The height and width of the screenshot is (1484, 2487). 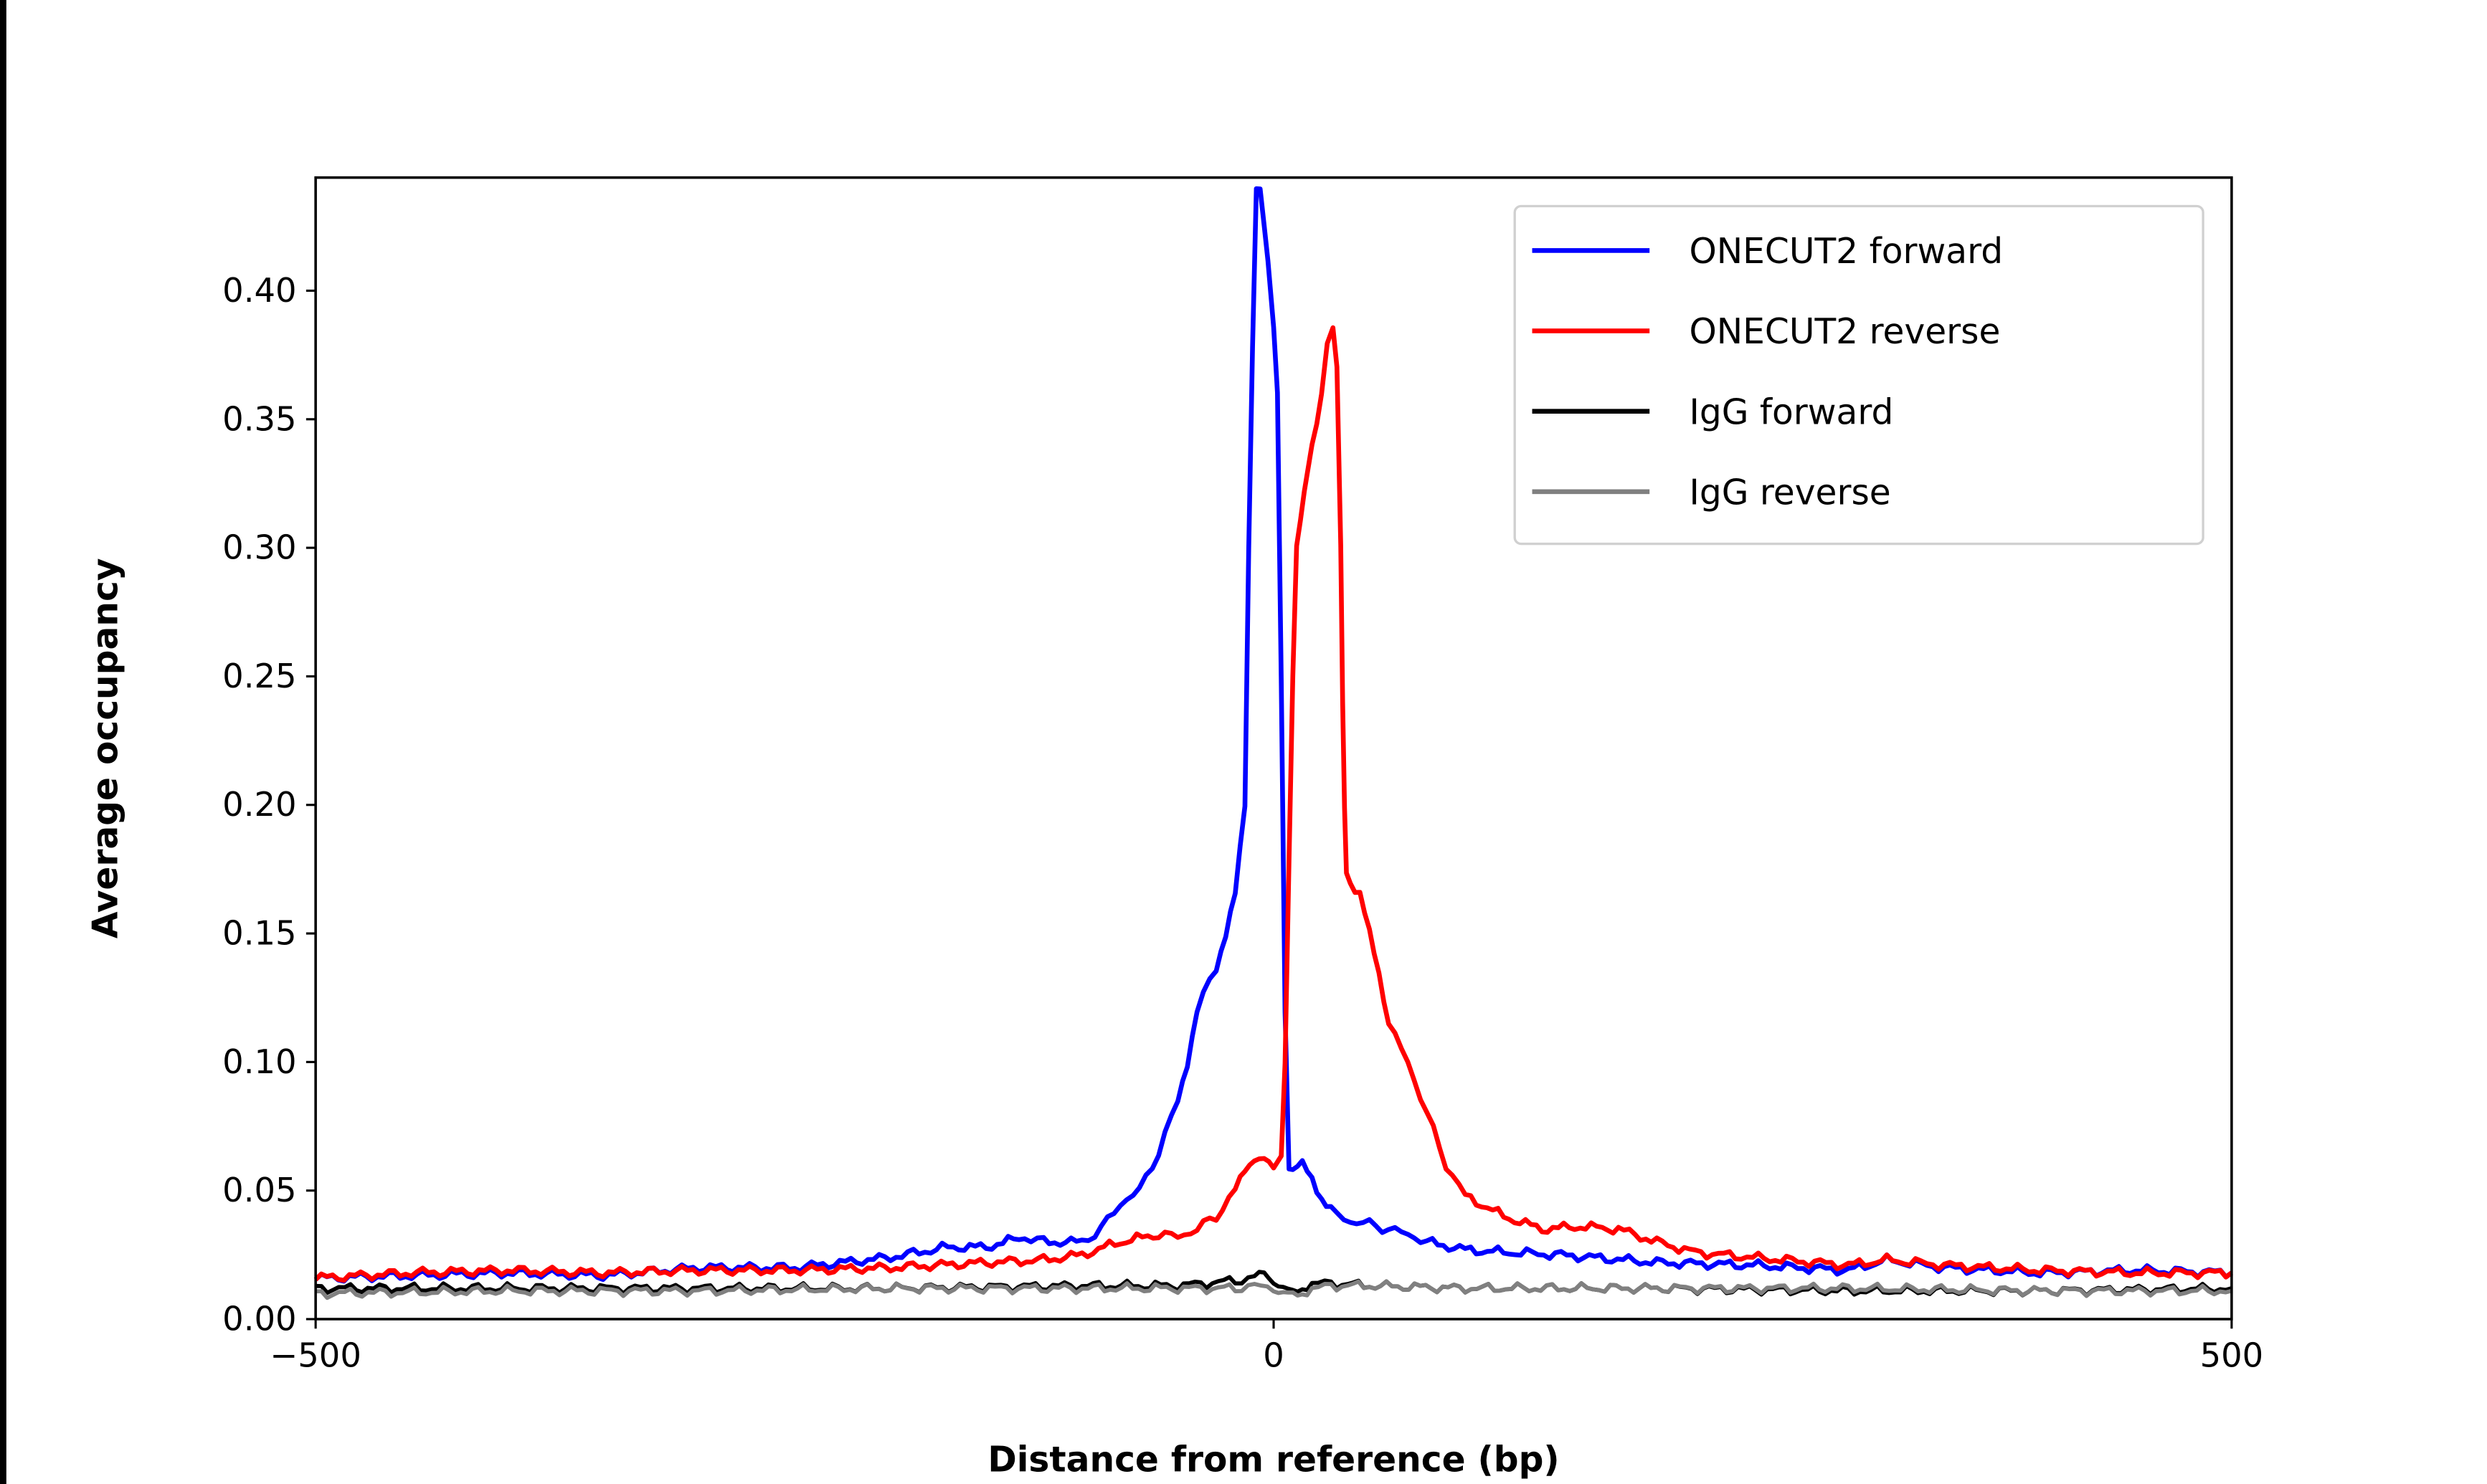 What do you see at coordinates (1273, 1355) in the screenshot?
I see `x-tick-label: 0` at bounding box center [1273, 1355].